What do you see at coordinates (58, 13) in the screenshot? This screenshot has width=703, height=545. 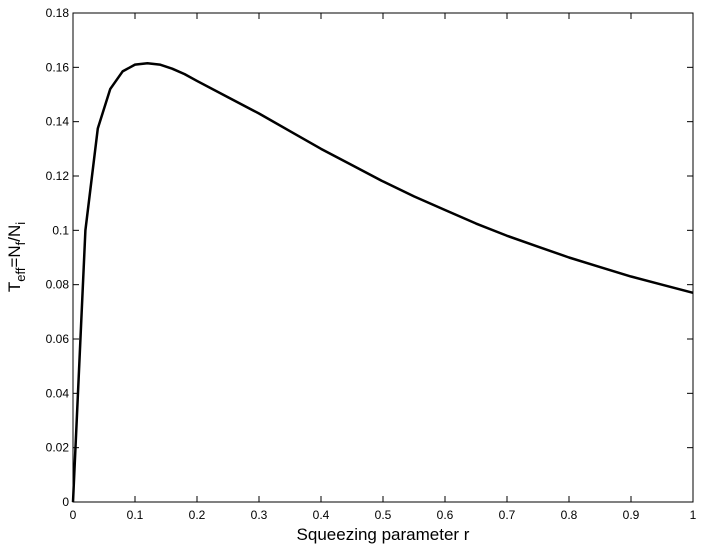 I see `y-tick-label: 0.18` at bounding box center [58, 13].